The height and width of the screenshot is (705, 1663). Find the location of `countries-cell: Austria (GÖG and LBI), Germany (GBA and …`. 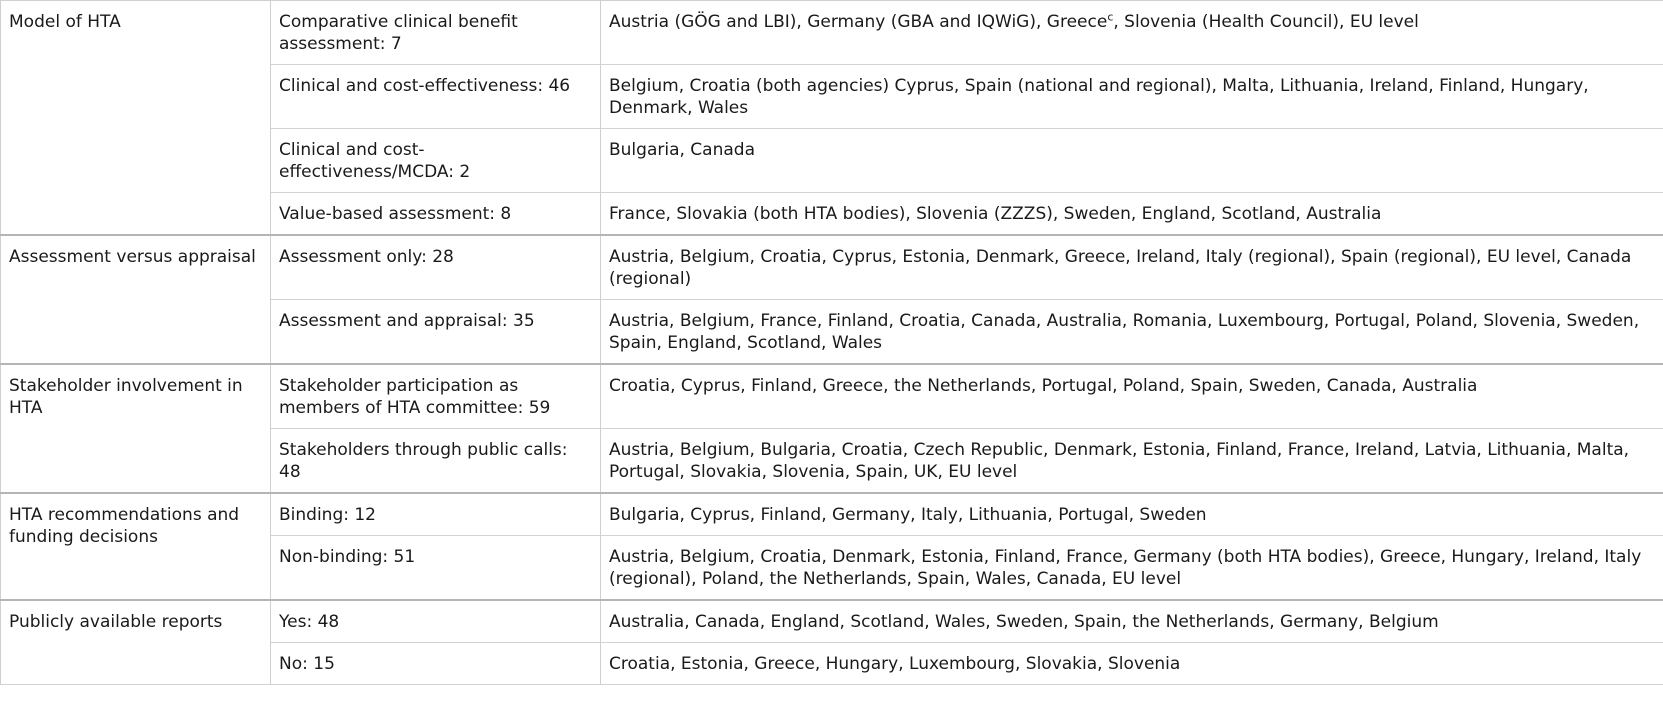

countries-cell: Austria (GÖG and LBI), Germany (GBA and … is located at coordinates (1131, 32).